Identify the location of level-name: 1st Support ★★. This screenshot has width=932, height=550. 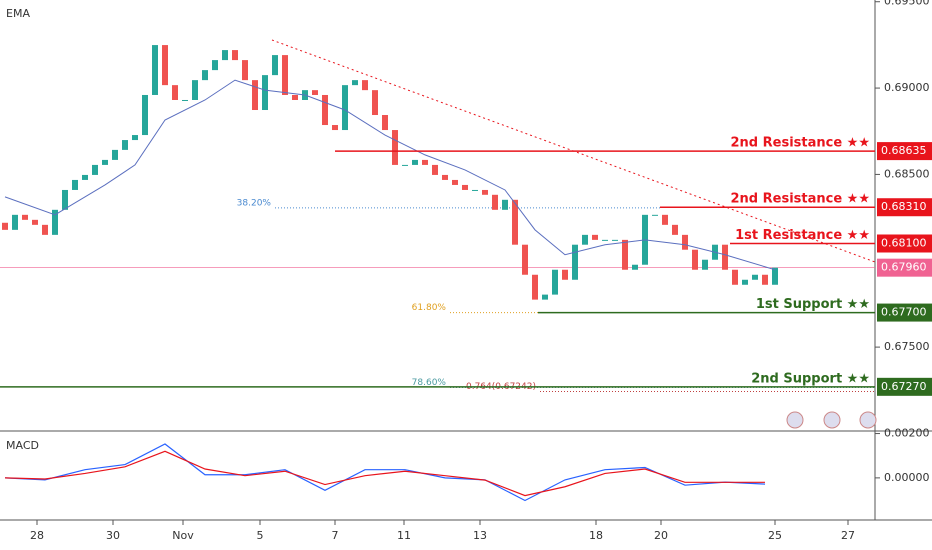
(813, 304).